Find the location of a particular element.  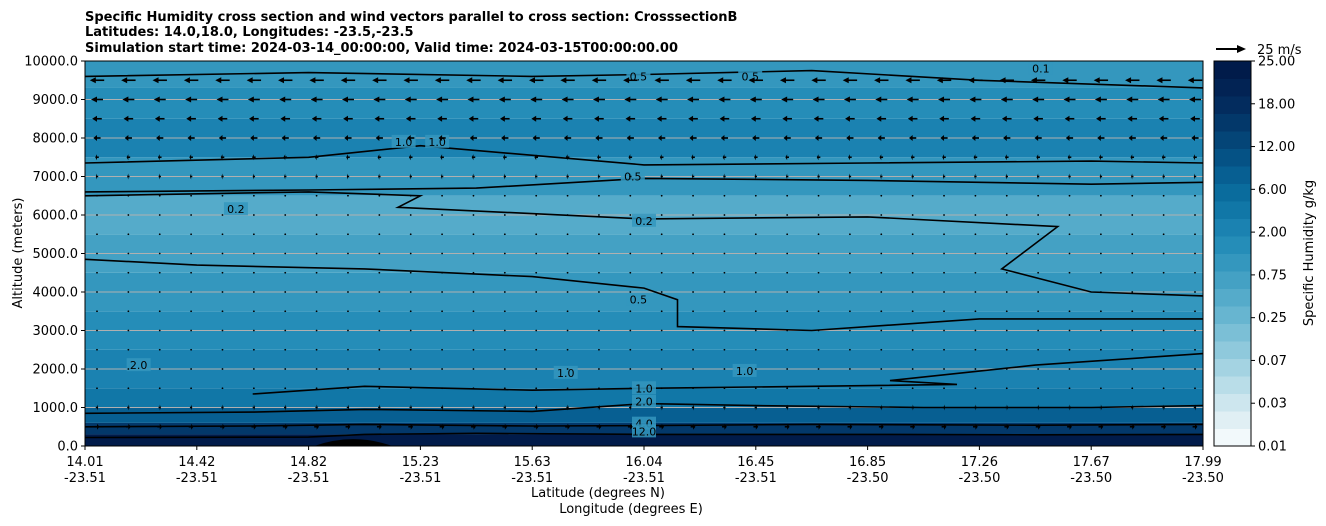

y-tick-label-0: 0.0 is located at coordinates (67, 447).